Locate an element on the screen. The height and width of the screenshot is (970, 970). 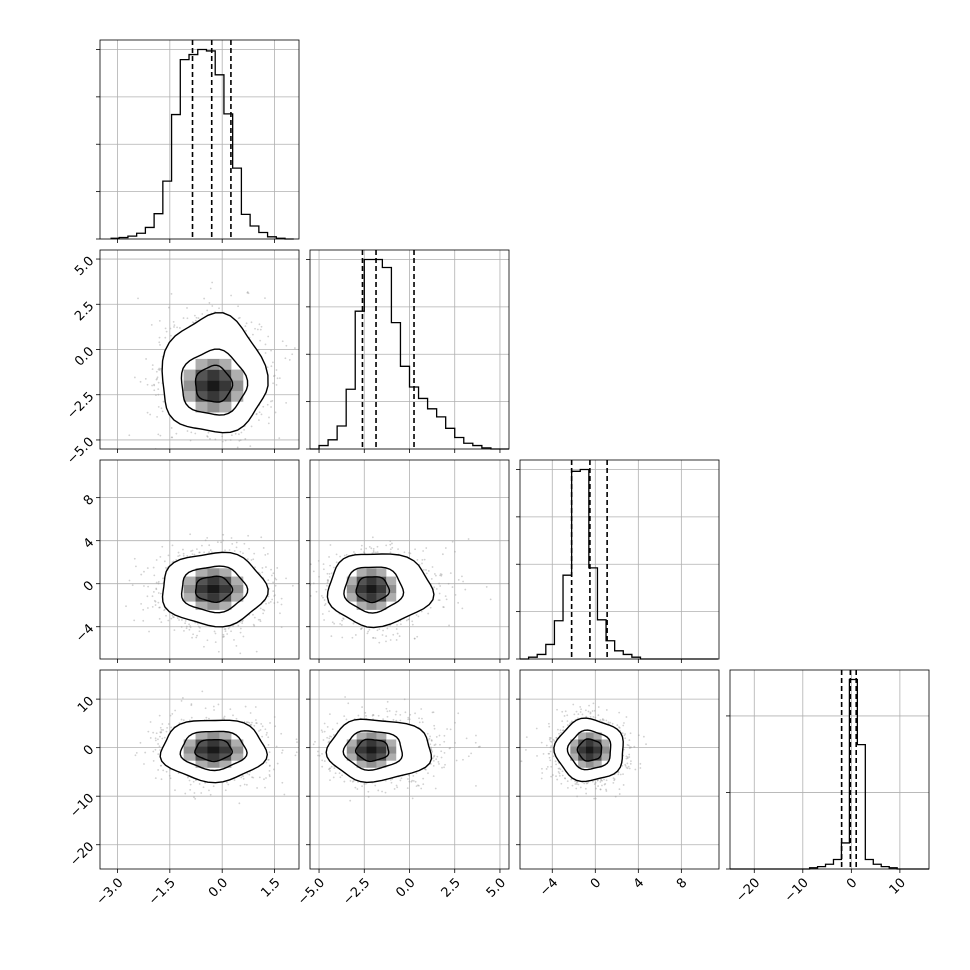
density-layer is located at coordinates (216, 747).